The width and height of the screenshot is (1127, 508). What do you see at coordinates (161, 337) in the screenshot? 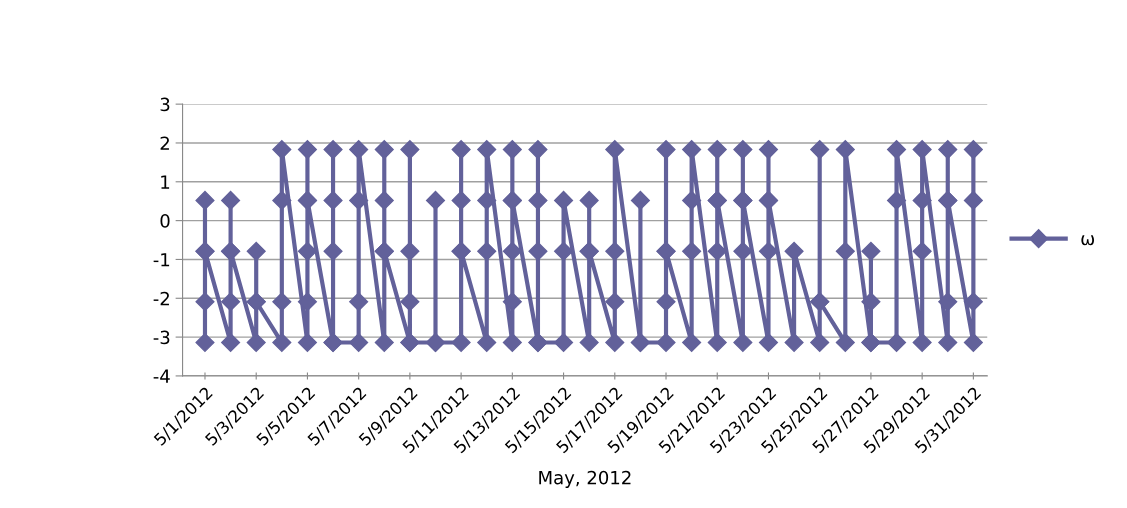
I see `y-tick-label: -3` at bounding box center [161, 337].